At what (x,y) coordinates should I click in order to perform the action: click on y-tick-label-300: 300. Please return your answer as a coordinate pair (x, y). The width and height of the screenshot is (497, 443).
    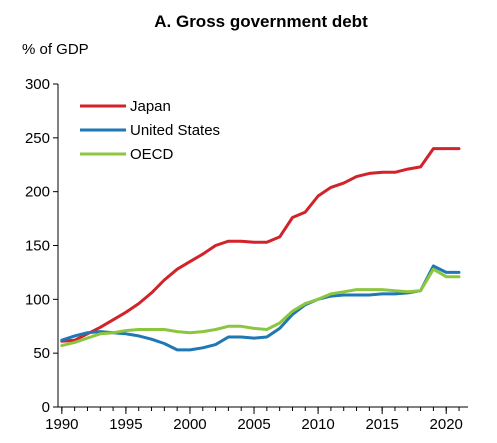
    Looking at the image, I should click on (37, 84).